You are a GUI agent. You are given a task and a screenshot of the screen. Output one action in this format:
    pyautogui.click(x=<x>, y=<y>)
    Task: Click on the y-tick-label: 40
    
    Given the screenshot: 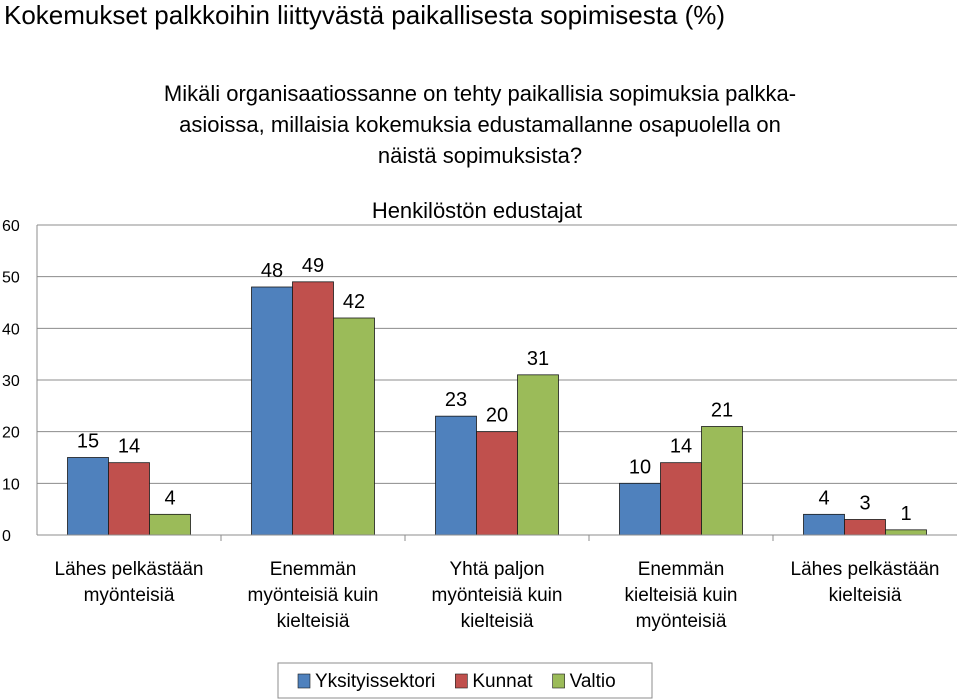 What is the action you would take?
    pyautogui.click(x=11, y=329)
    